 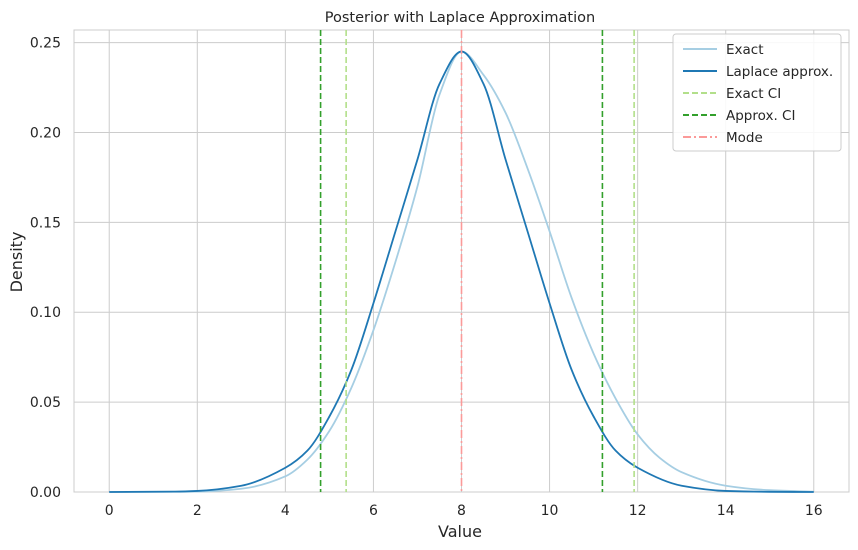 I want to click on x-tick-label: 6, so click(x=373, y=511).